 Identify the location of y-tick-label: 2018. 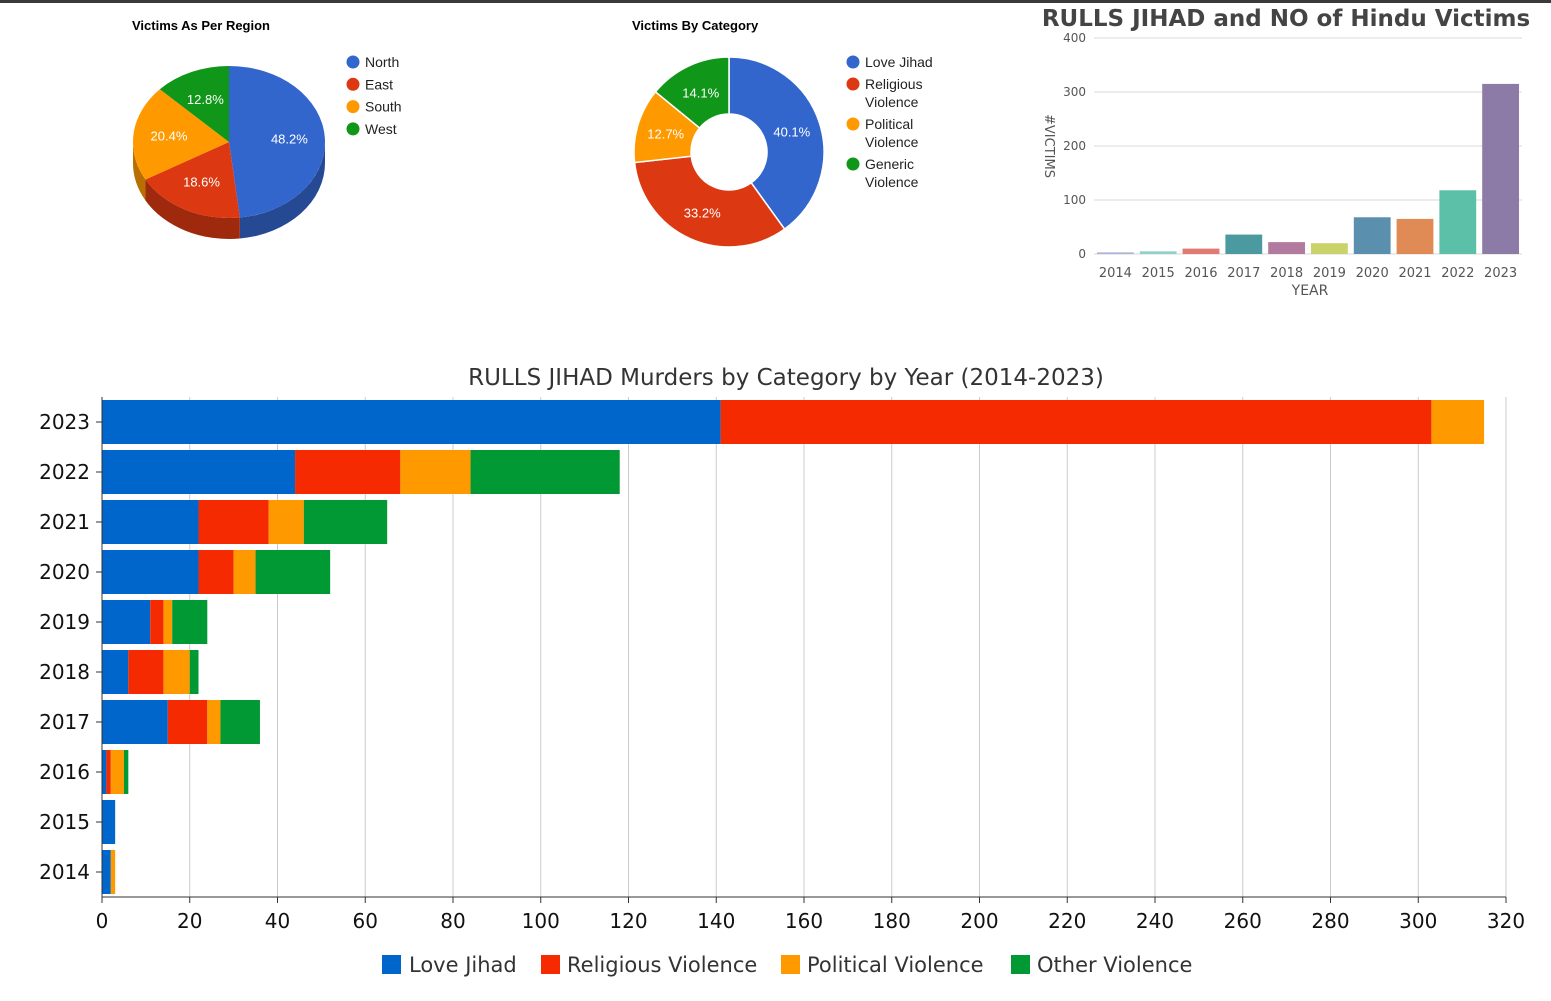
(64, 672).